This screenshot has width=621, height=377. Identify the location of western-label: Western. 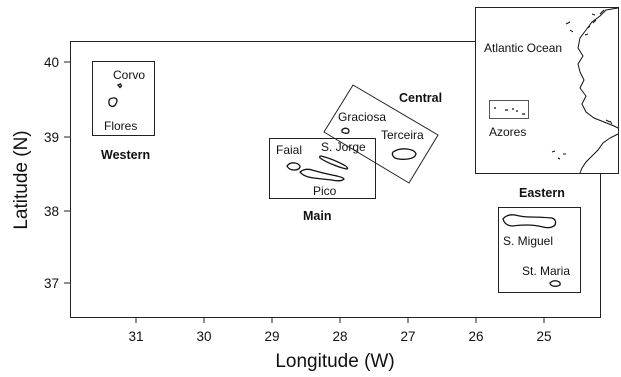
(125, 155).